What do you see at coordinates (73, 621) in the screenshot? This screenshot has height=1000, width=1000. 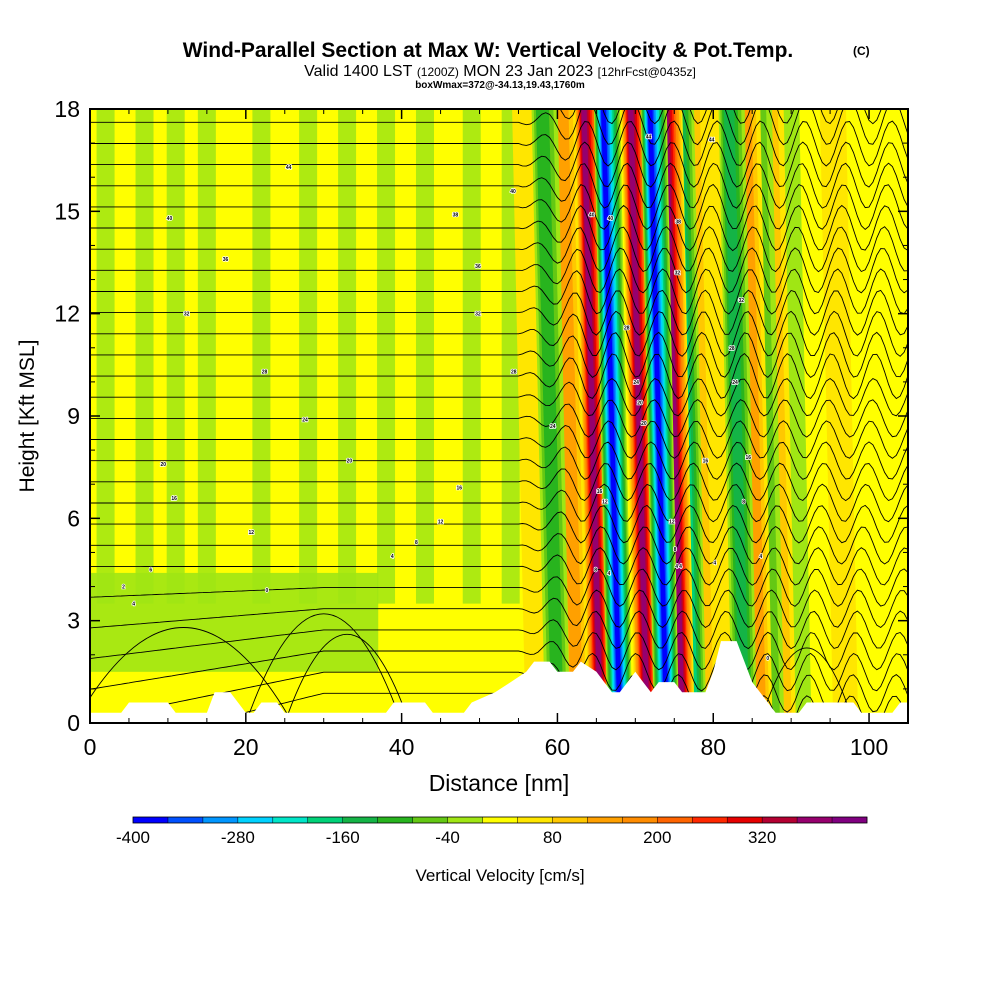 I see `y-tick-label: 3` at bounding box center [73, 621].